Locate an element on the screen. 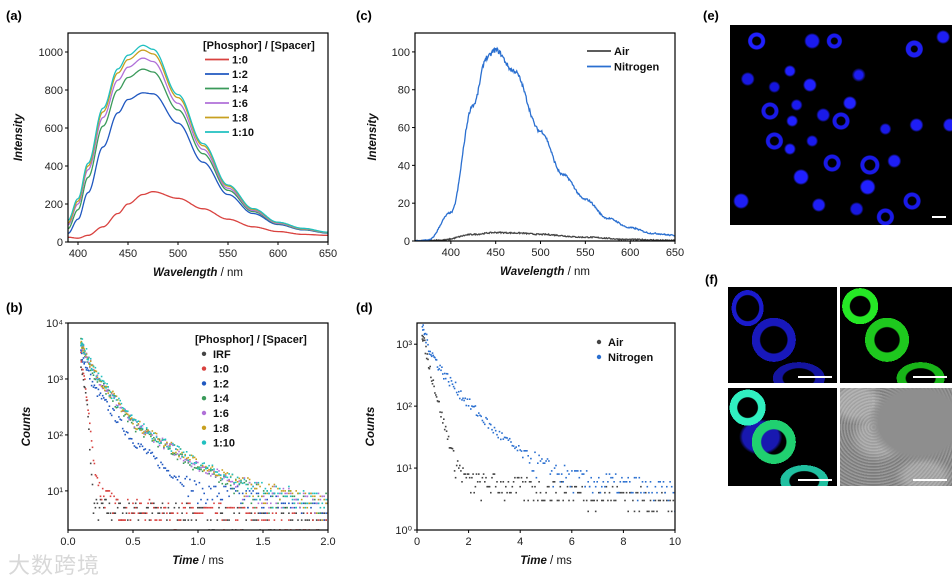 The image size is (952, 580). legend-swatch is located at coordinates (204, 398).